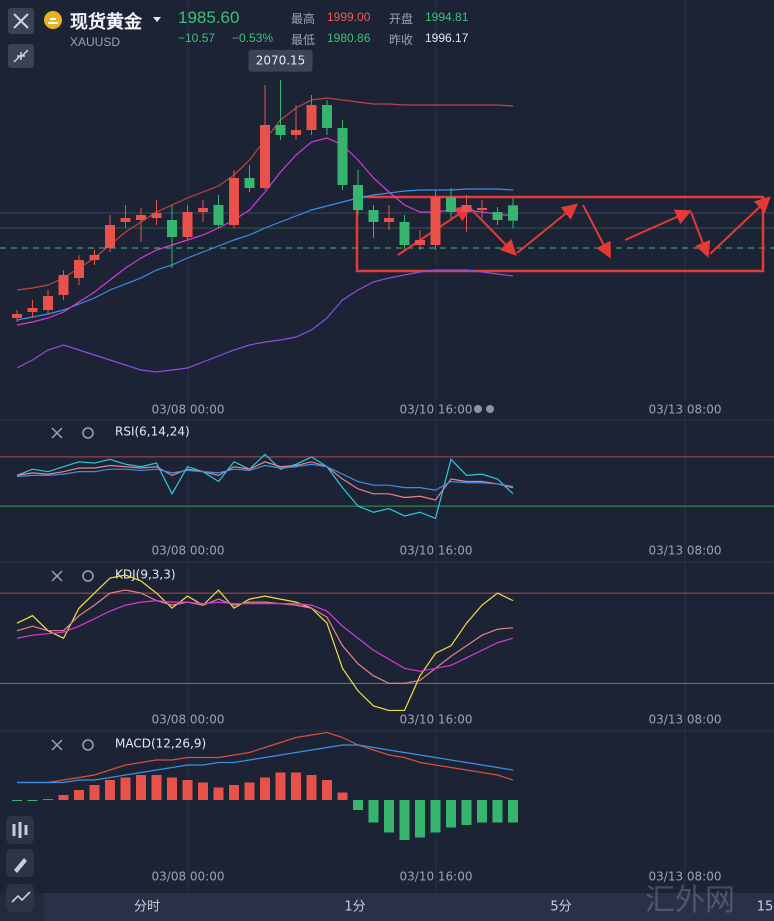  What do you see at coordinates (447, 17) in the screenshot?
I see `stat-value: 1994.81` at bounding box center [447, 17].